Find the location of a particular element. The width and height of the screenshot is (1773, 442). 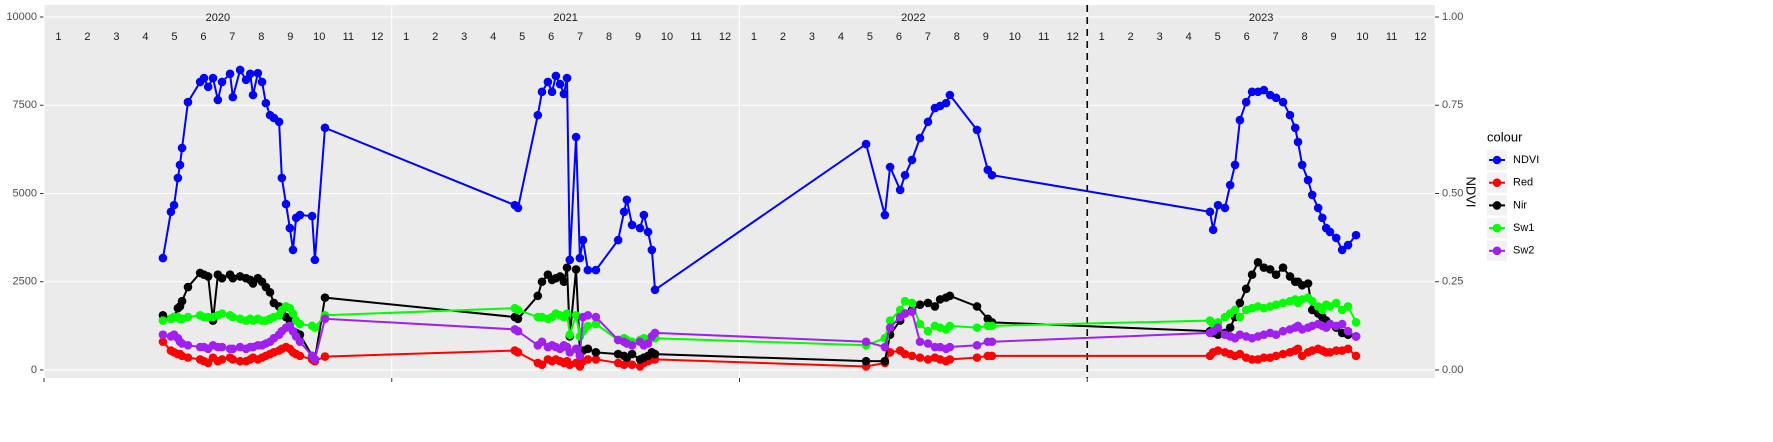

legend-label: Sw2 is located at coordinates (1523, 251).